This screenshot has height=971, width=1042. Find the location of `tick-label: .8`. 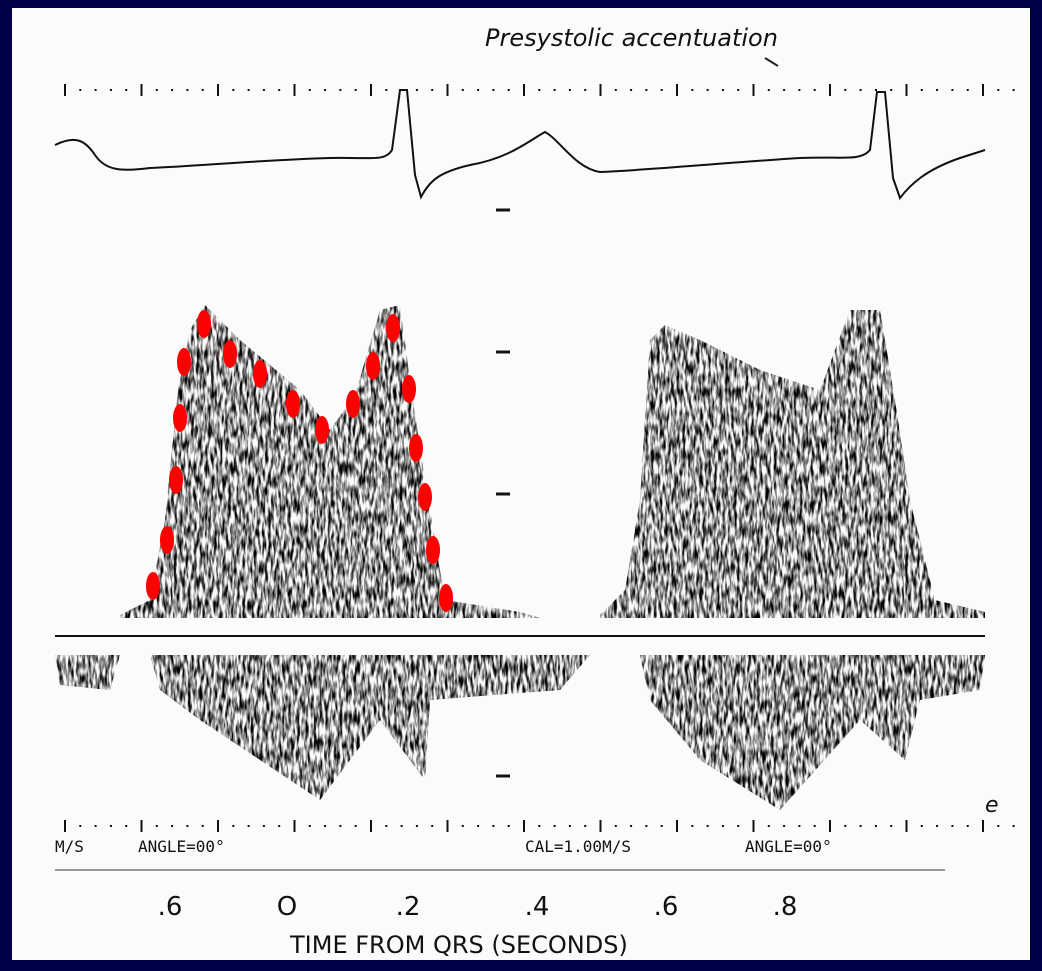

tick-label: .8 is located at coordinates (785, 907).